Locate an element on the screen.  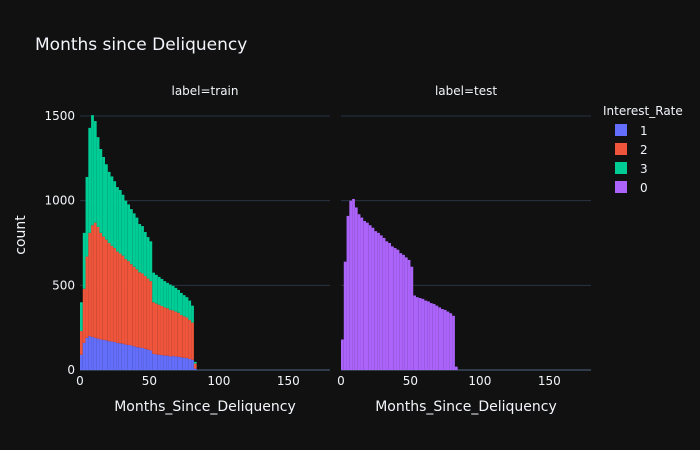
legend-label-0: 0 is located at coordinates (644, 188).